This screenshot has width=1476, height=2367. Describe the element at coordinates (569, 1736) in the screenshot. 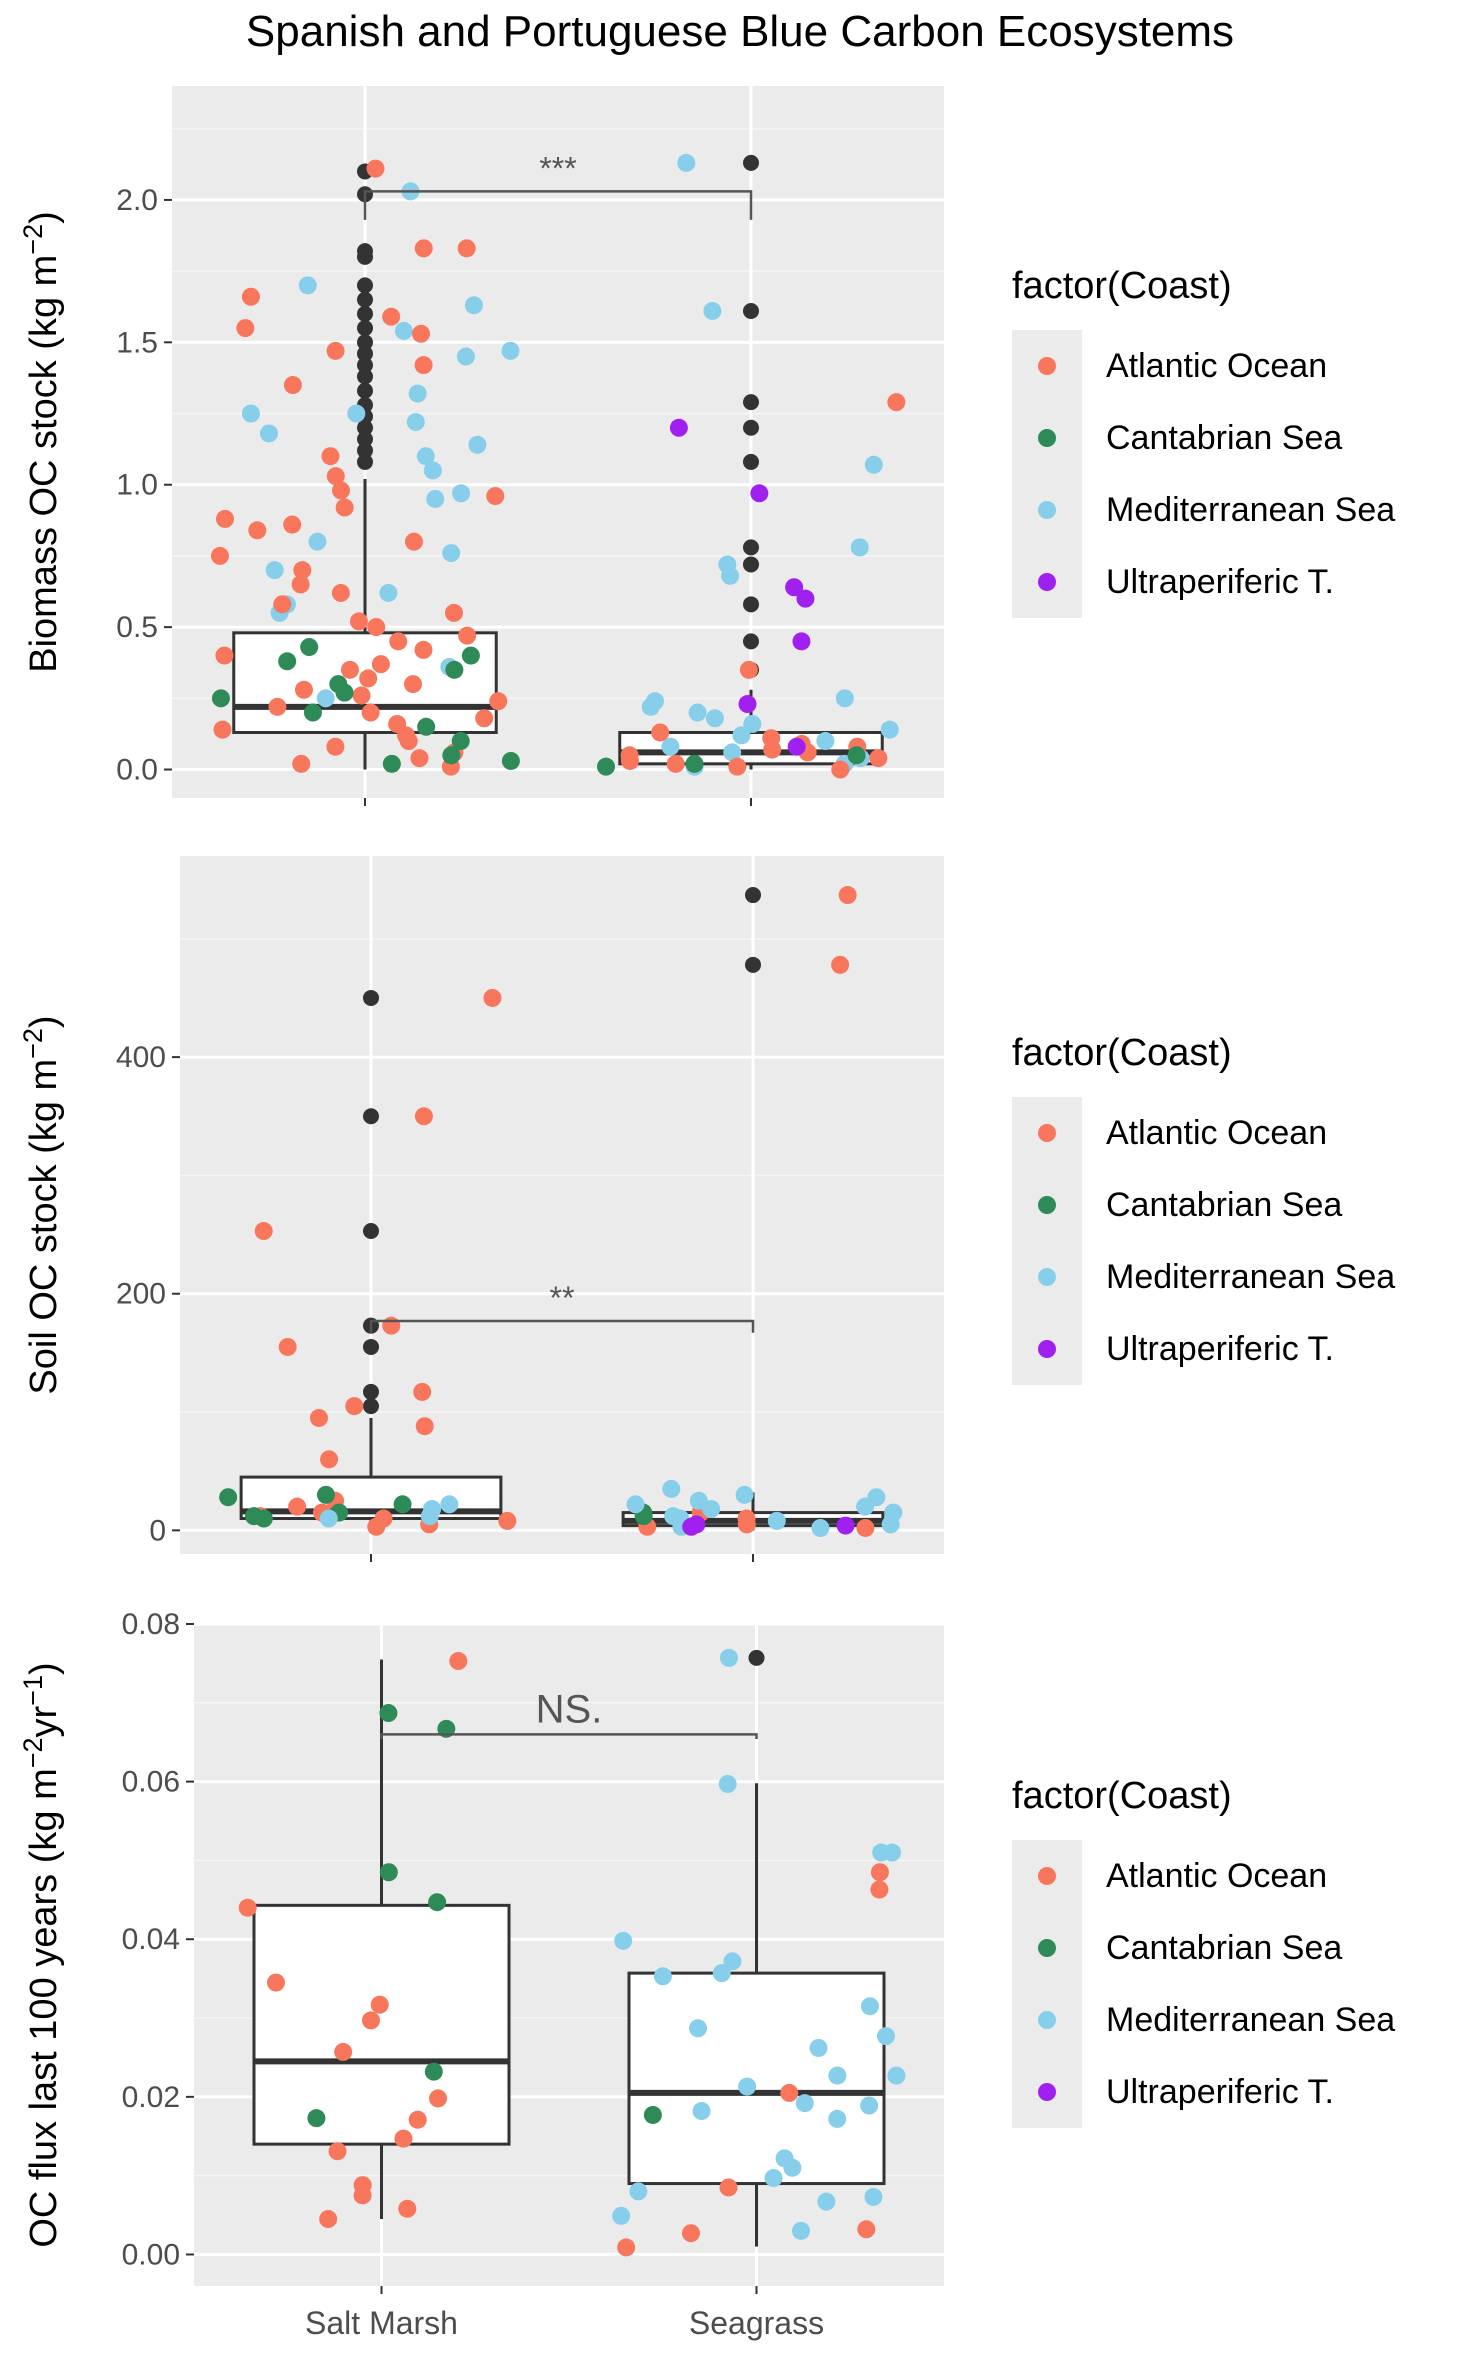

I see `significance-bracket` at that location.